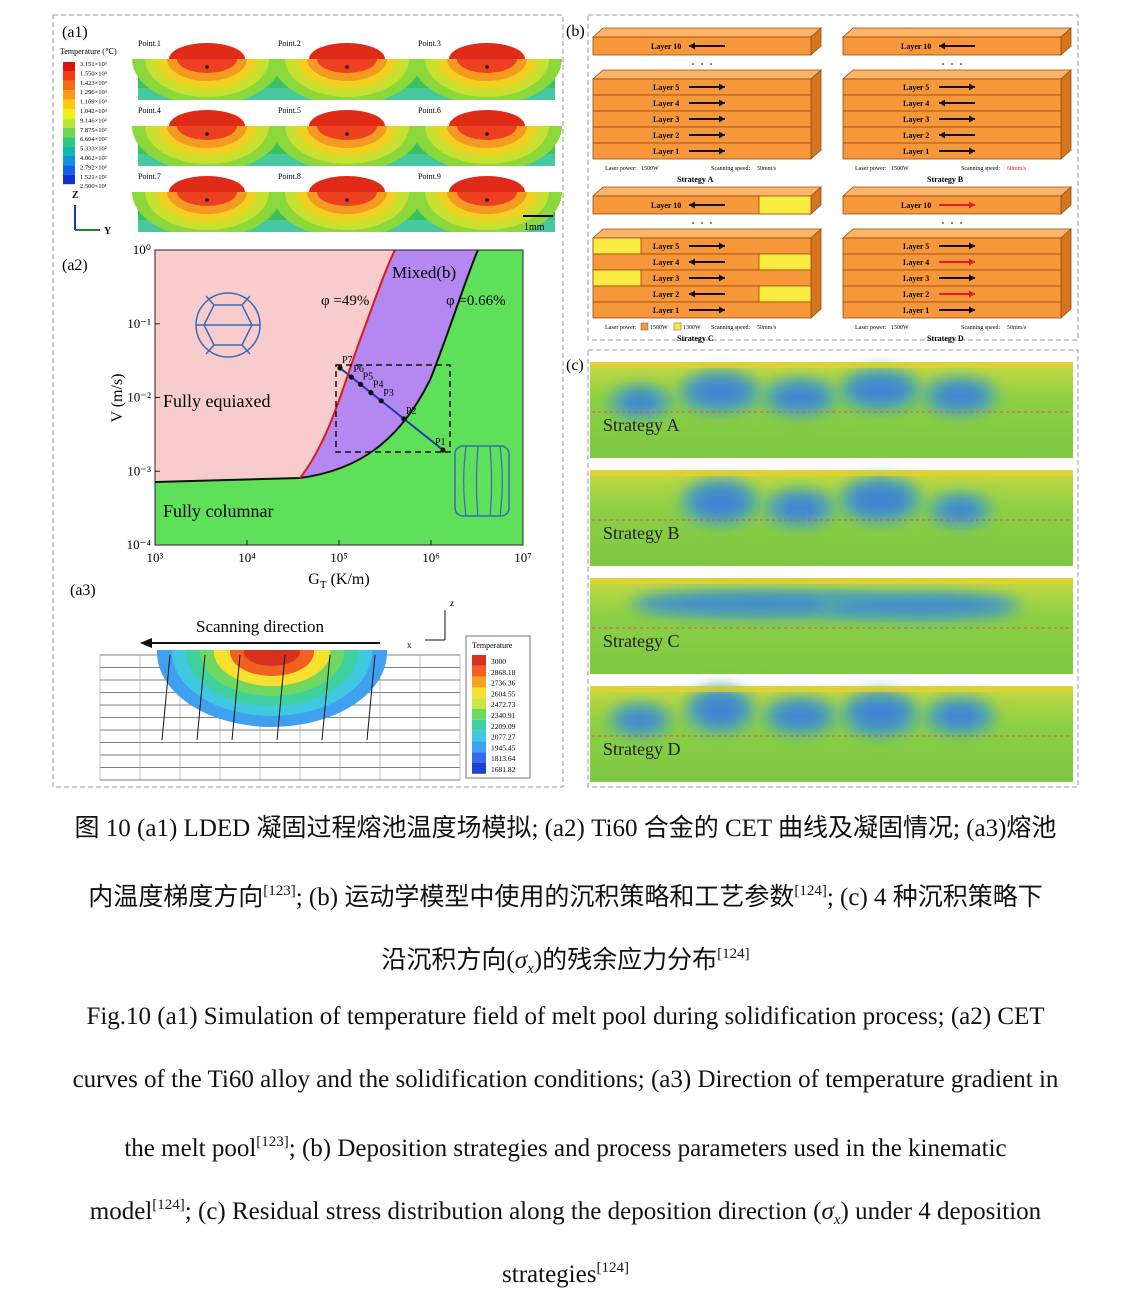 The height and width of the screenshot is (1306, 1131). Describe the element at coordinates (279, 891) in the screenshot. I see `caption-text: [123]` at that location.